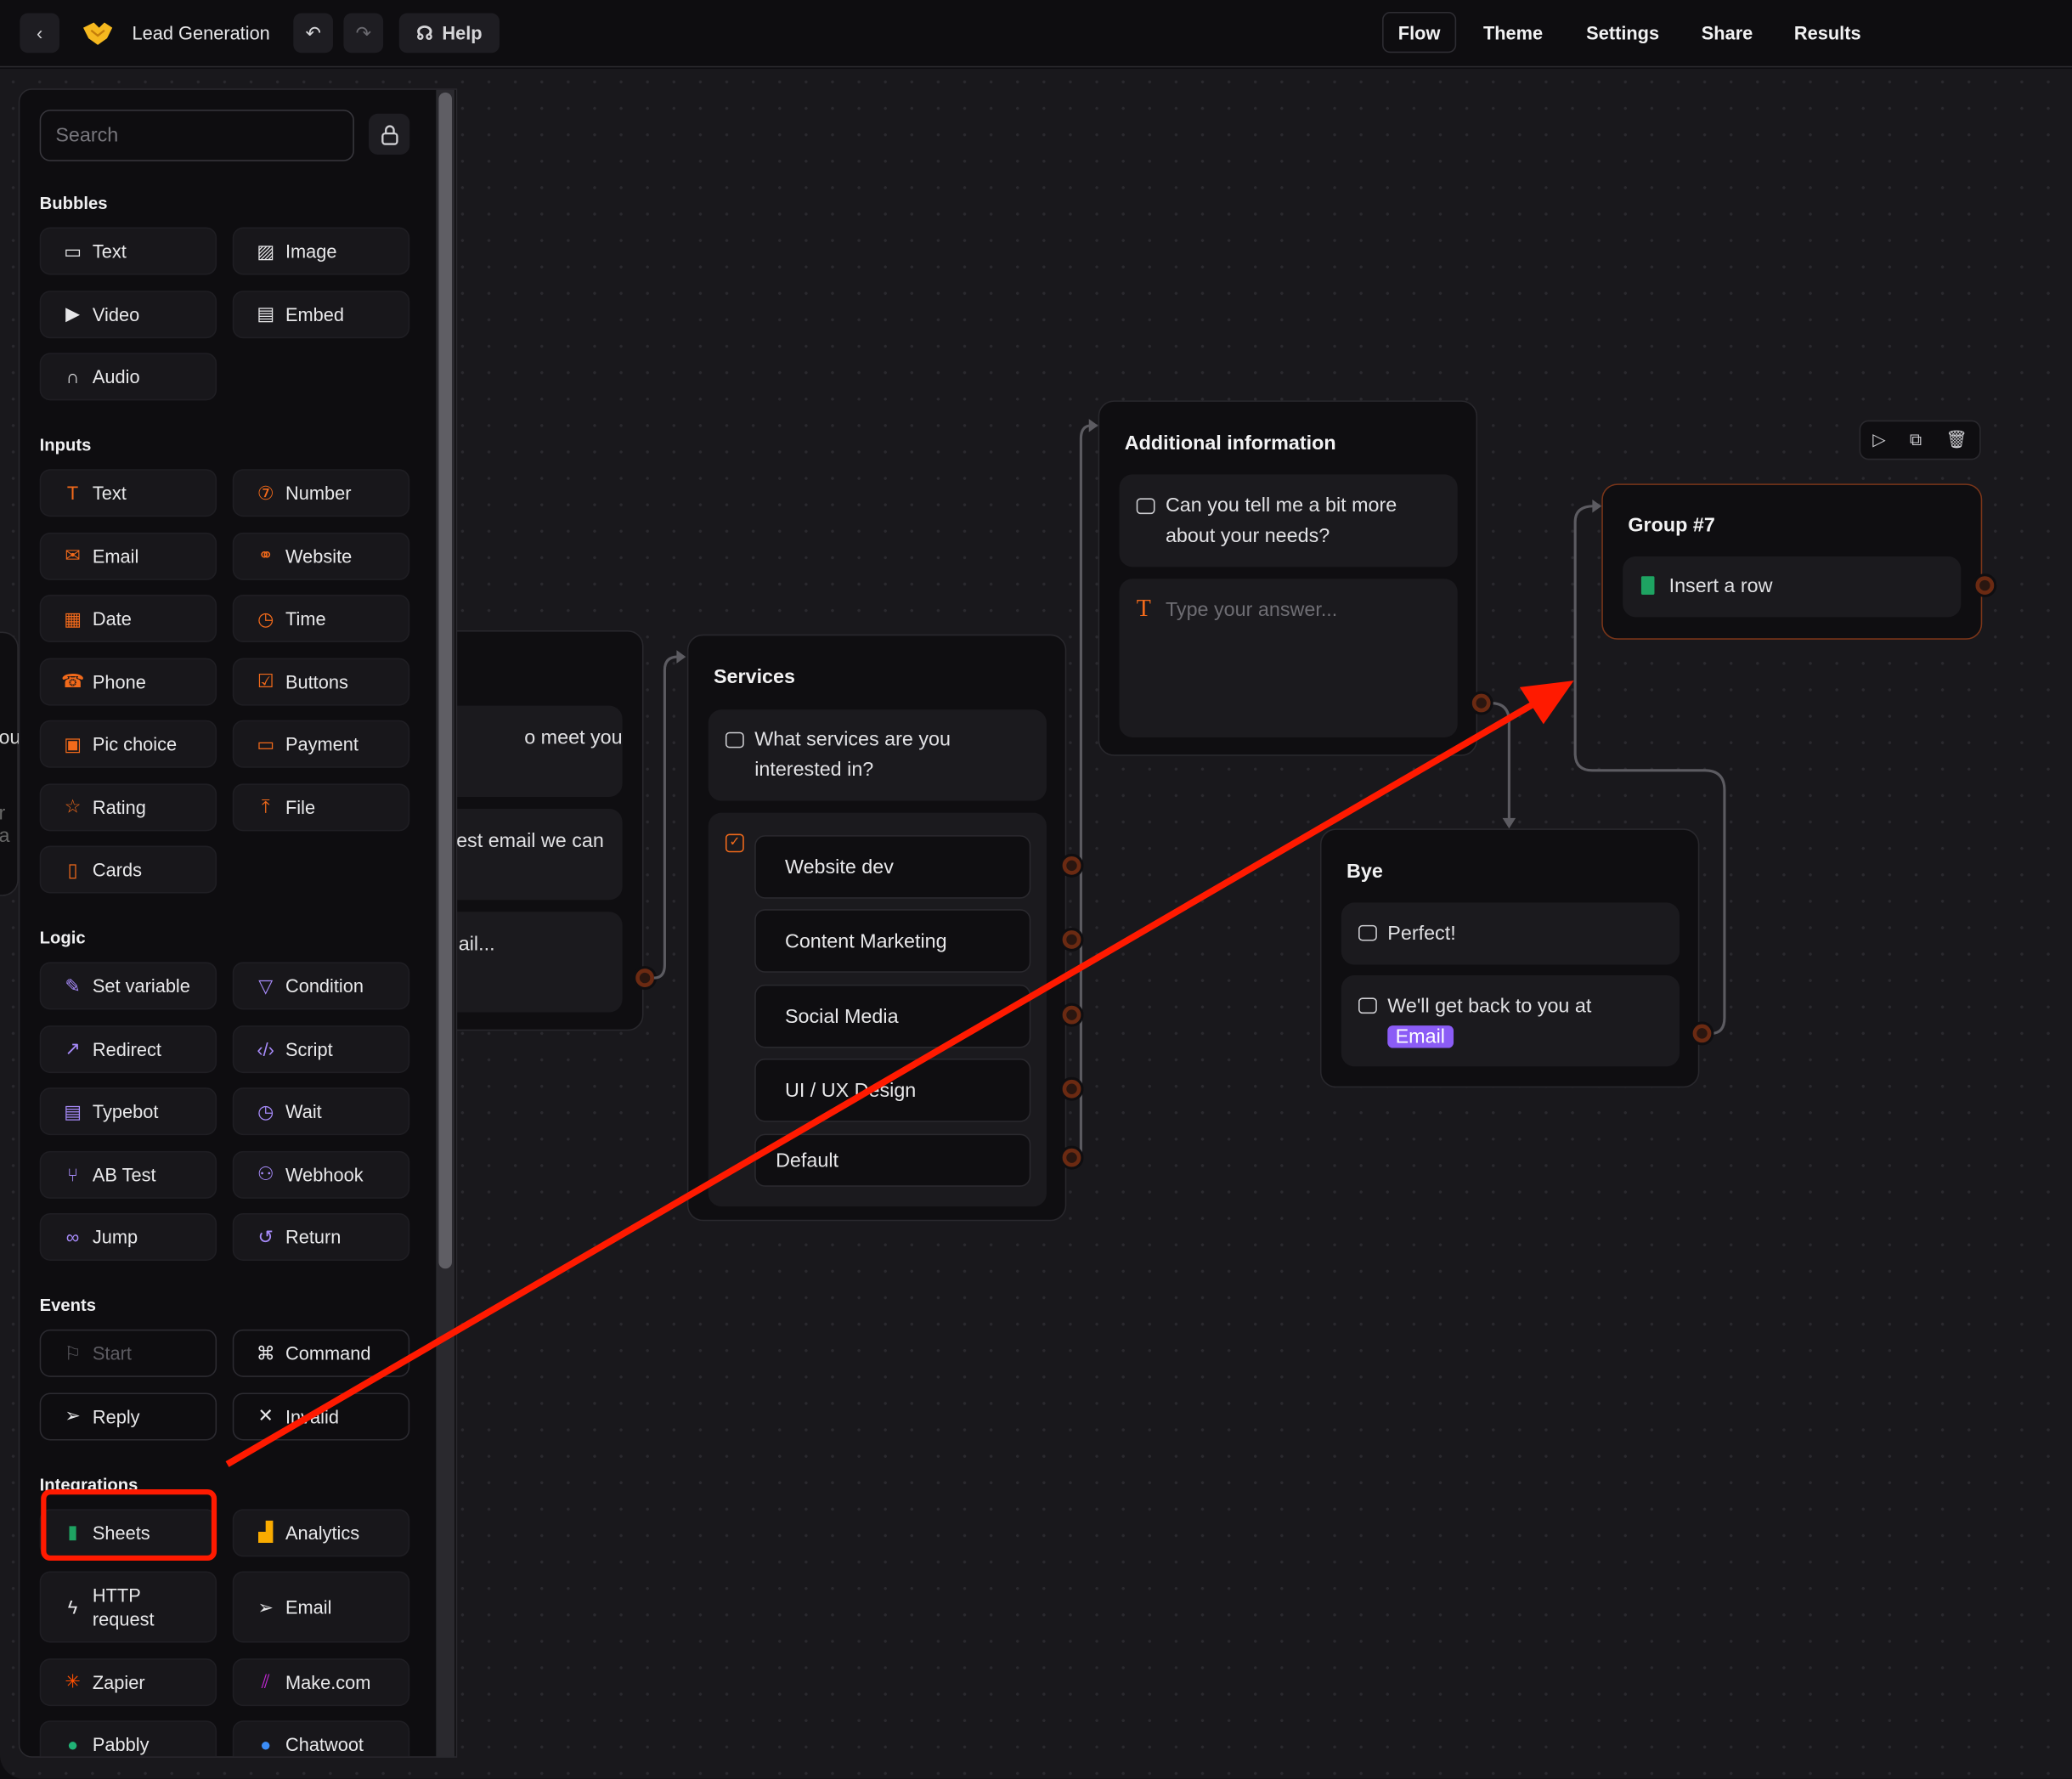  I want to click on return-icon: ↺, so click(265, 1236).